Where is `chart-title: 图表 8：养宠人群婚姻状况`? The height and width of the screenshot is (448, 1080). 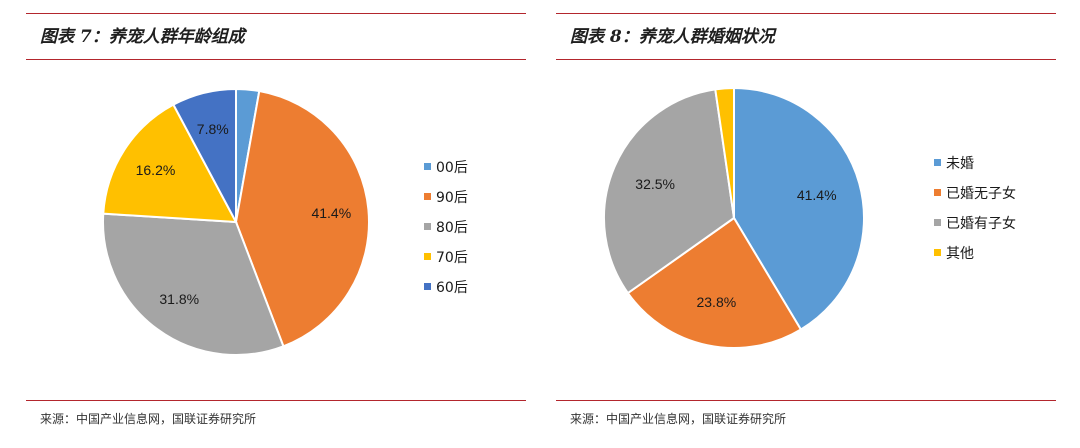 chart-title: 图表 8：养宠人群婚姻状况 is located at coordinates (672, 37).